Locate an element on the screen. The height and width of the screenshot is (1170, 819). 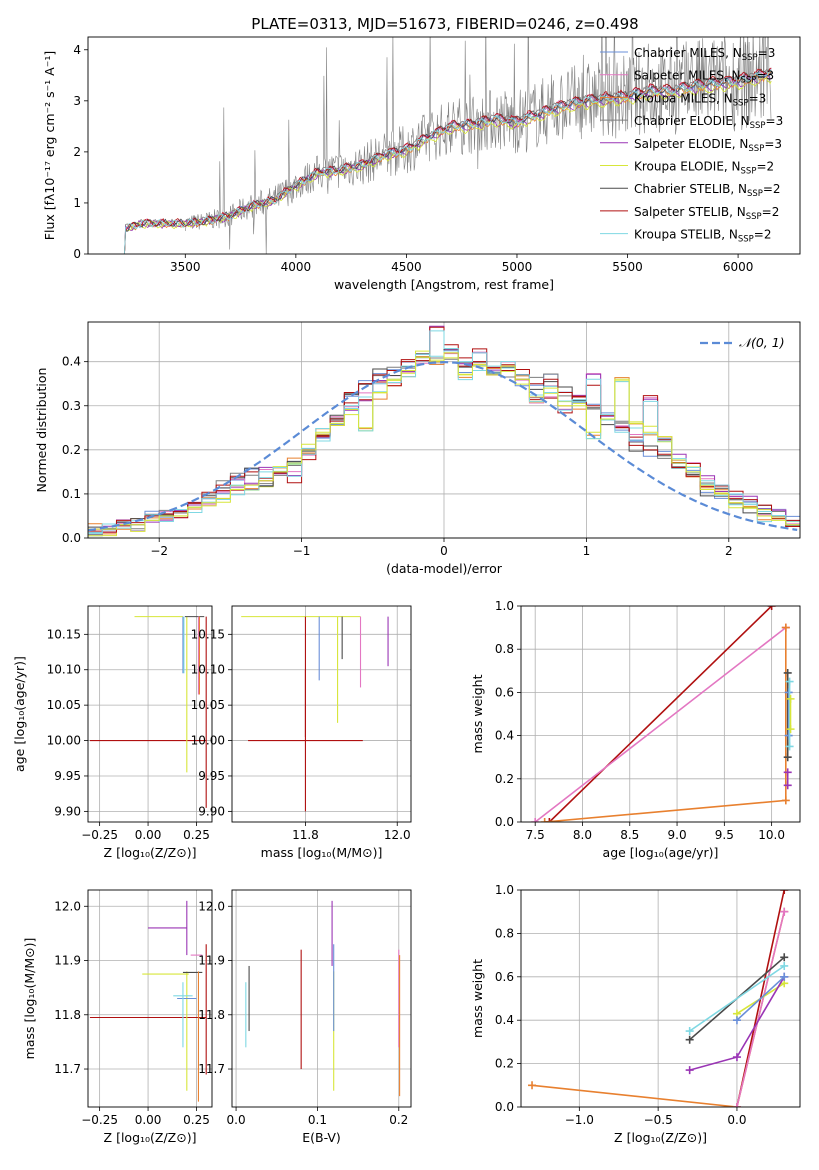
spectrum-plot-area is located at coordinates (447, 145).